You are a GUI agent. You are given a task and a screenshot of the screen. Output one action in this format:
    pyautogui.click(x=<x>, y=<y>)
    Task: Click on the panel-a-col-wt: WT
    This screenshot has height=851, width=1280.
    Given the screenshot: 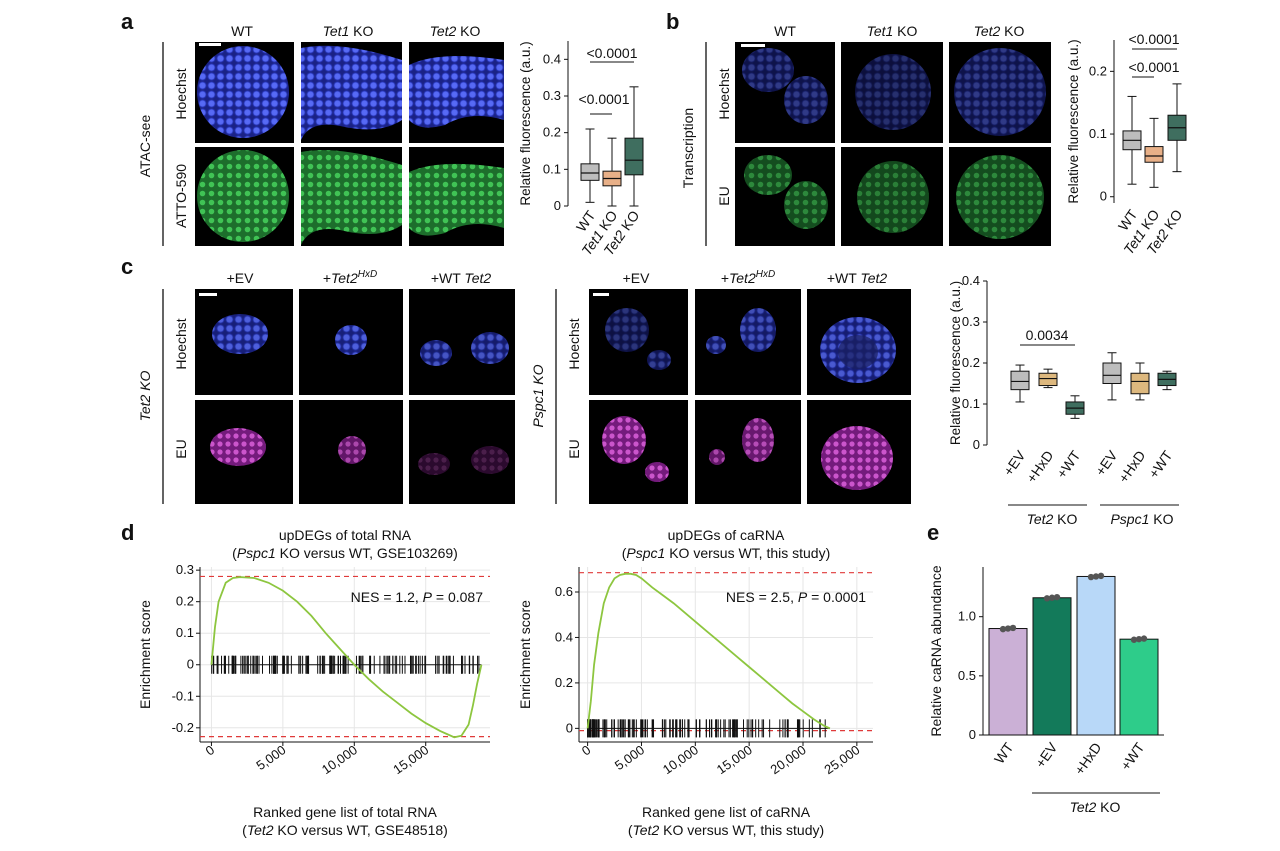 What is the action you would take?
    pyautogui.click(x=242, y=31)
    